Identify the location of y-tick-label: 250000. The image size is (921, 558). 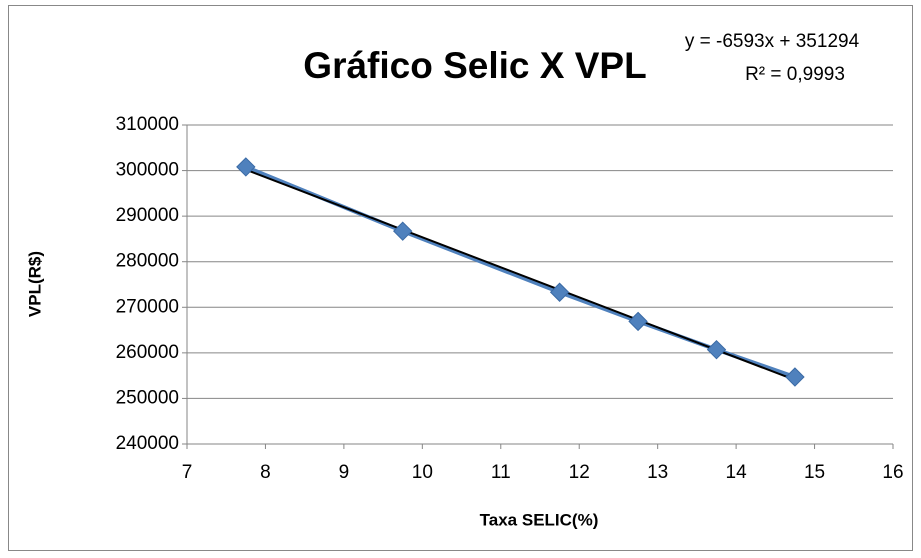
(147, 397).